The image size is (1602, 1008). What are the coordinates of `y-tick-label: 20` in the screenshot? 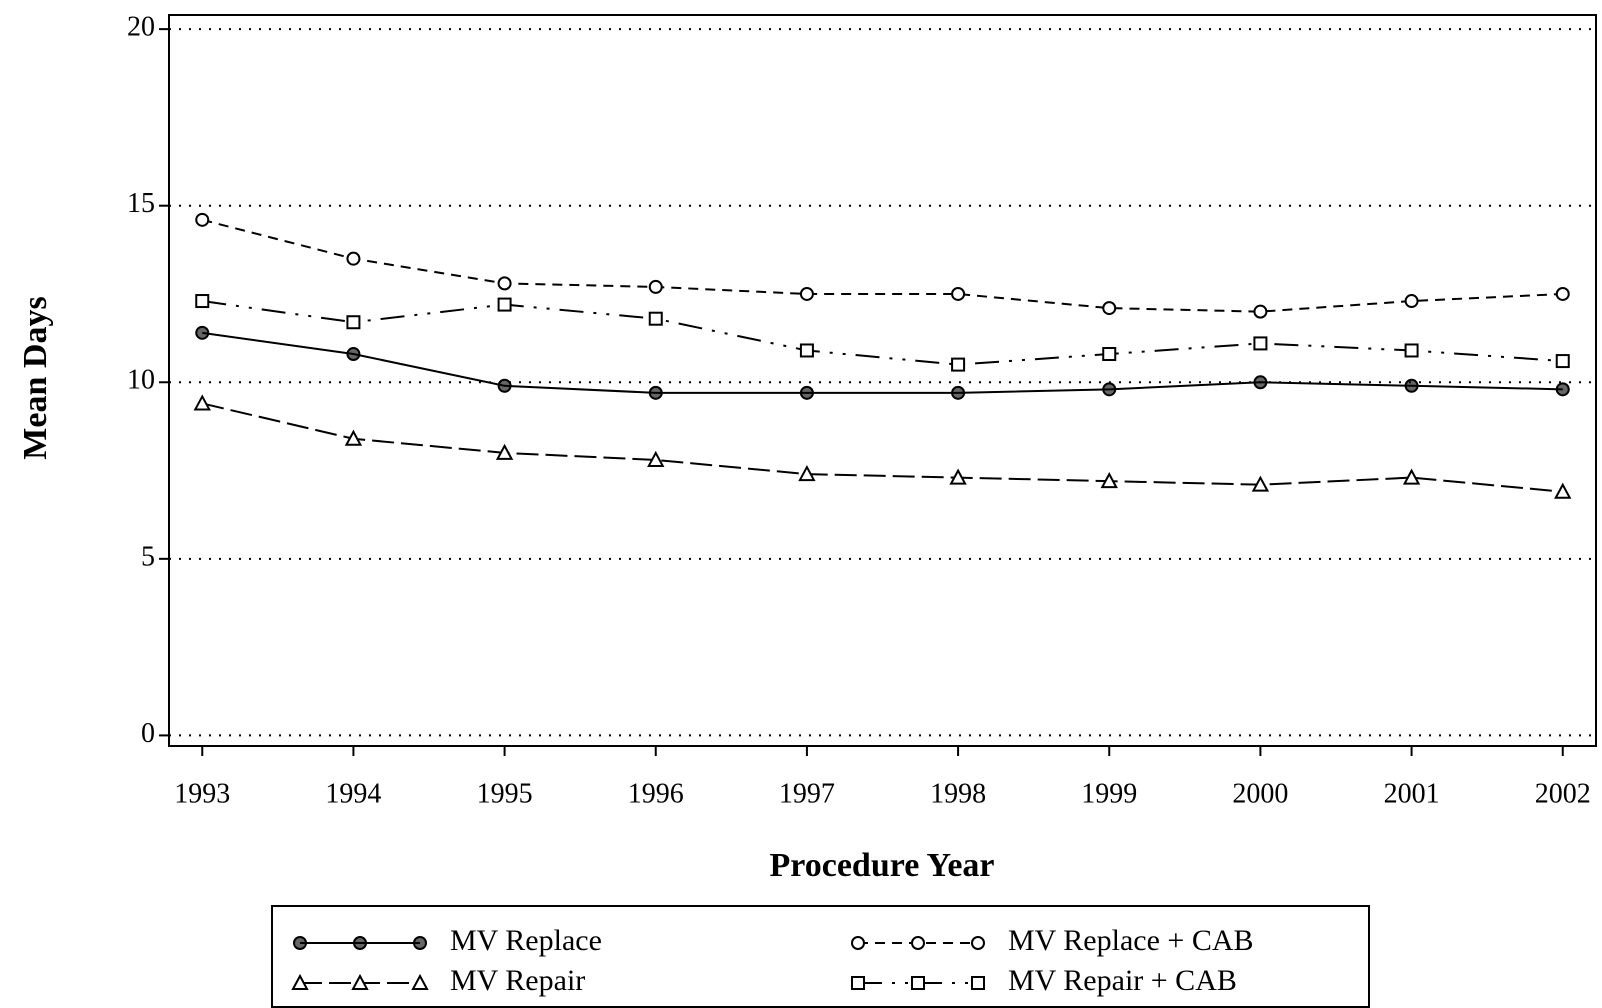 It's located at (141, 27).